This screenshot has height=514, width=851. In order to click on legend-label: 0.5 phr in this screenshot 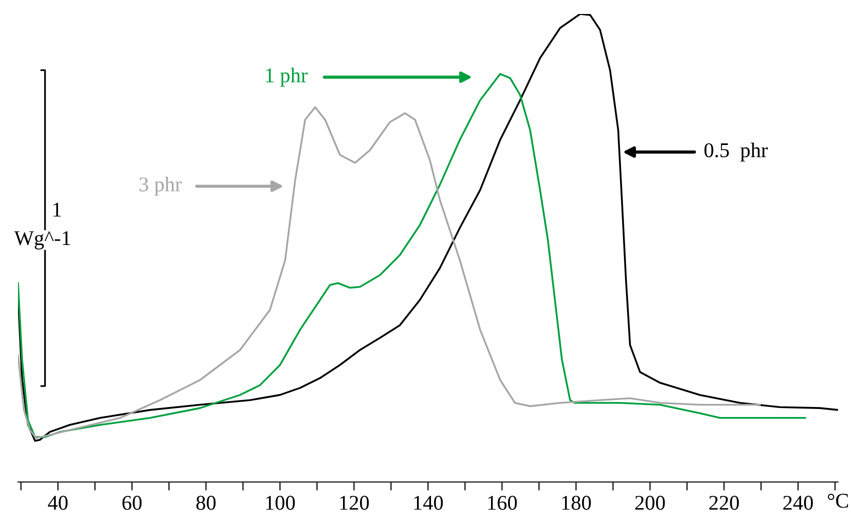, I will do `click(736, 152)`.